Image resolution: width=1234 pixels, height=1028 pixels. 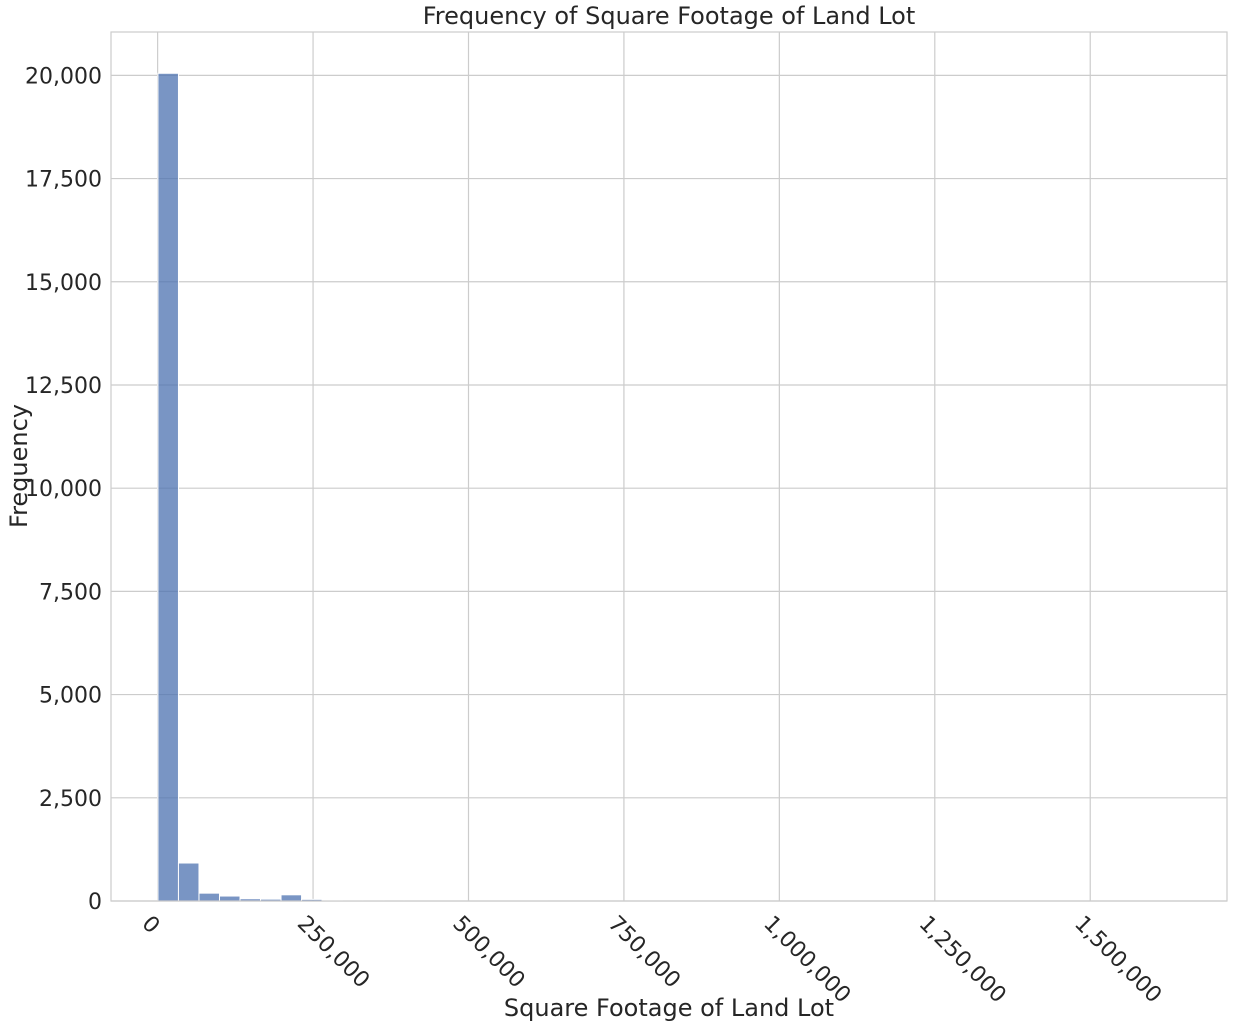 What do you see at coordinates (70, 696) in the screenshot?
I see `y-tick-label-2: 5,000` at bounding box center [70, 696].